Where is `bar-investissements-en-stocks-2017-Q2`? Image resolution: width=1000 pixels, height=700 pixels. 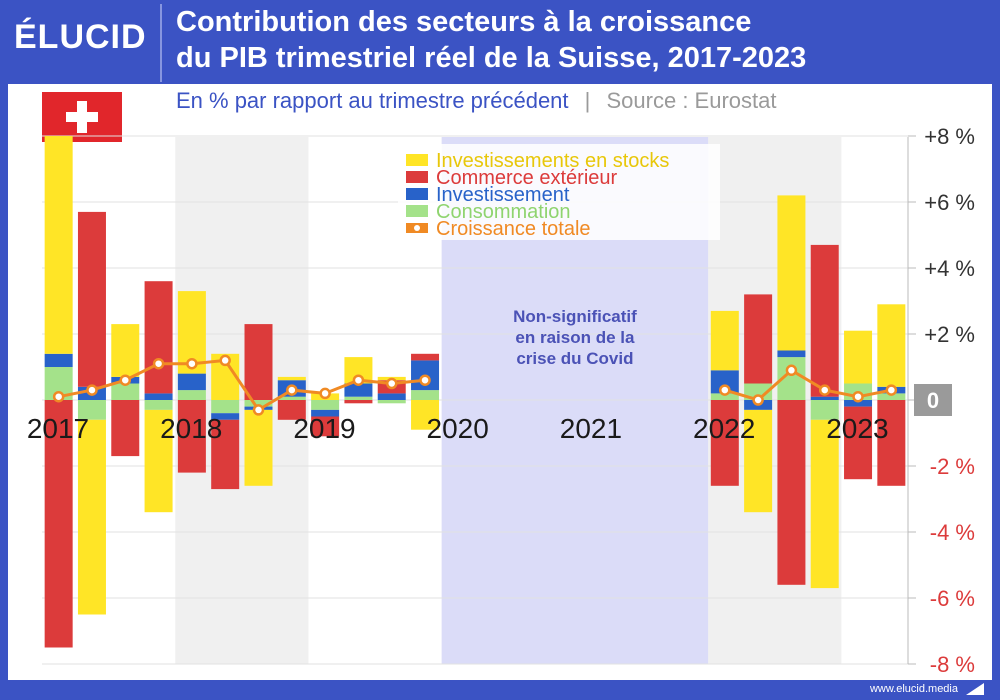 bar-investissements-en-stocks-2017-Q2 is located at coordinates (91, 517).